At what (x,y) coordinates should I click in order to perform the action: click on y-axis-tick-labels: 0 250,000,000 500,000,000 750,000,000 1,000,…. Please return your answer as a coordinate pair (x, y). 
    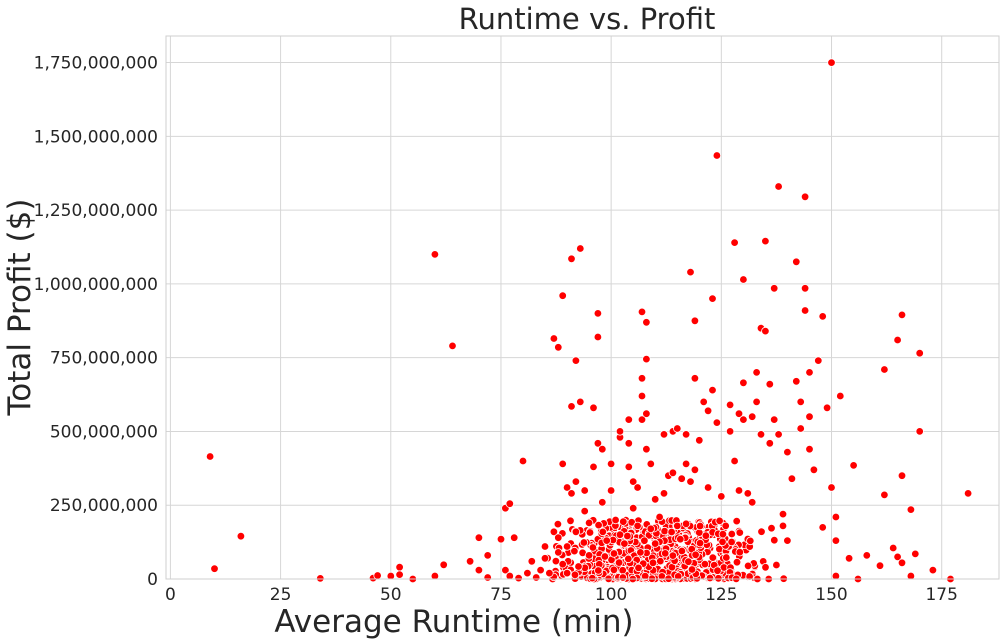
    Looking at the image, I should click on (96, 322).